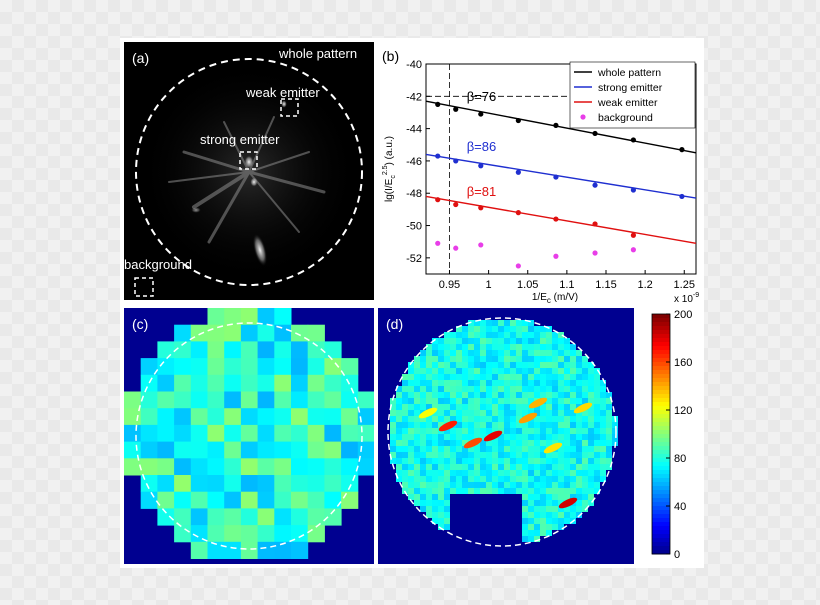  I want to click on data-point-strong-emitter, so click(518, 172).